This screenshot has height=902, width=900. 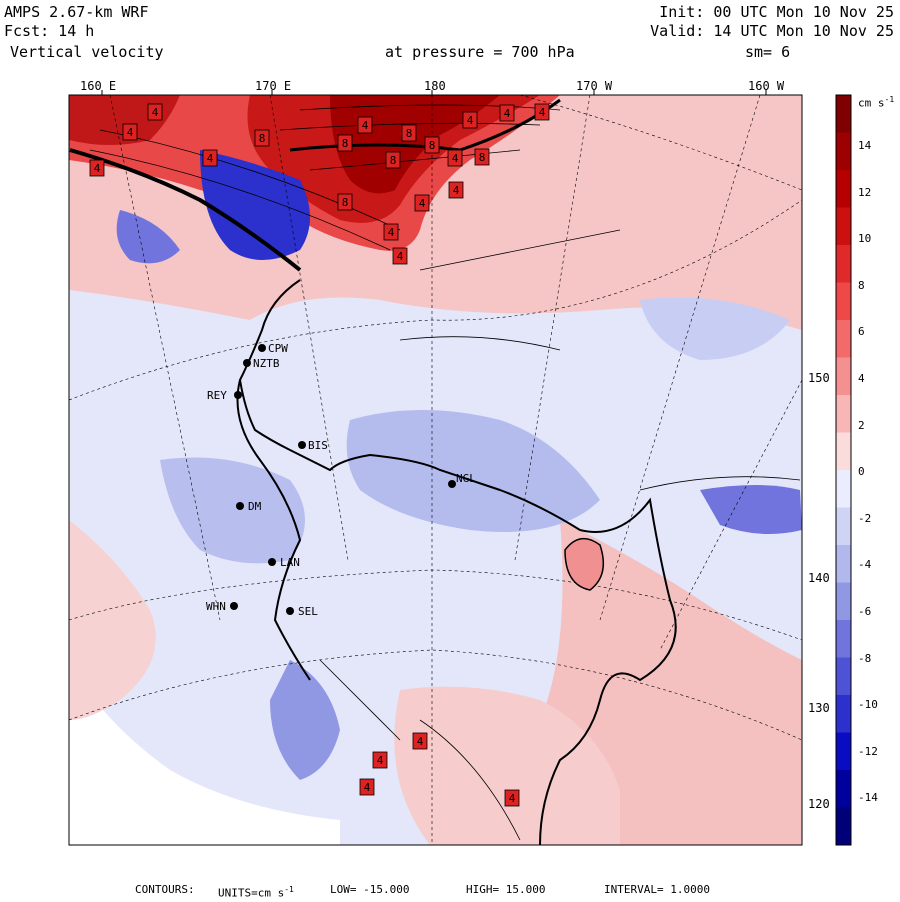 What do you see at coordinates (112, 620) in the screenshot?
I see `positive-region-west` at bounding box center [112, 620].